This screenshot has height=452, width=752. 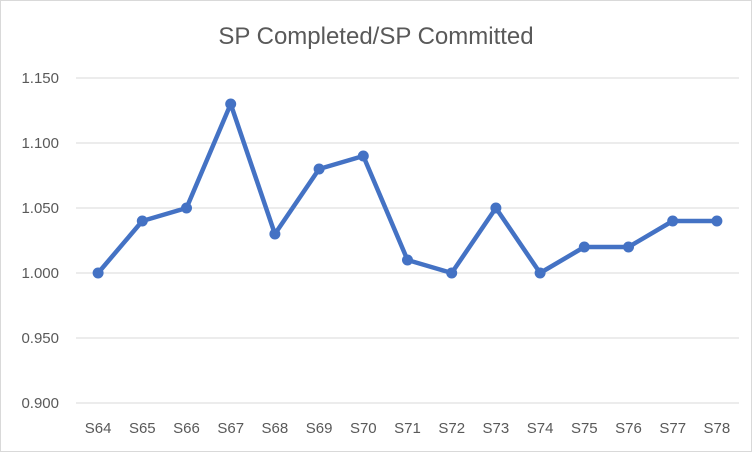 What do you see at coordinates (319, 428) in the screenshot?
I see `x-tick-label: S69` at bounding box center [319, 428].